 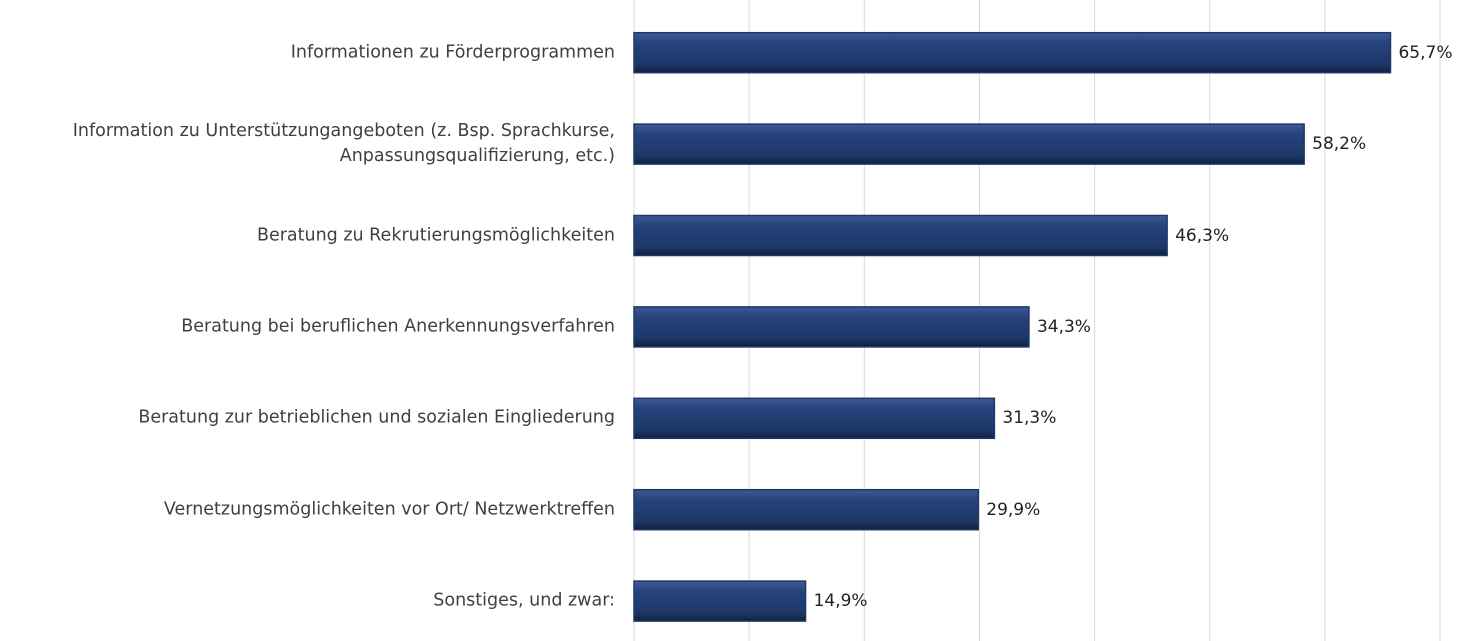 I want to click on value-label: 29,9%, so click(x=1013, y=509).